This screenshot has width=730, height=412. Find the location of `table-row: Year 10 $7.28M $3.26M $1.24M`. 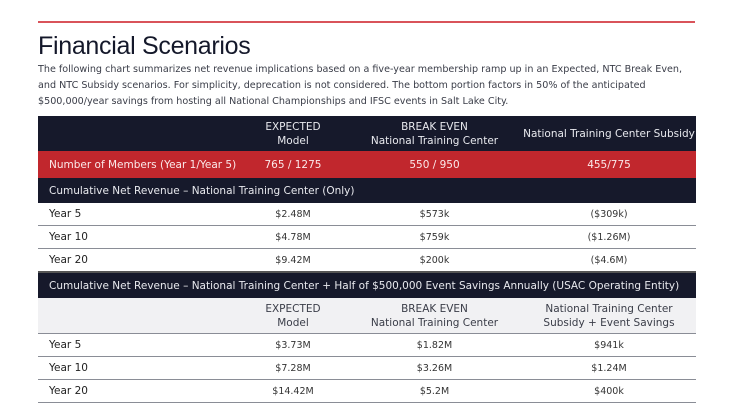

table-row: Year 10 $7.28M $3.26M $1.24M is located at coordinates (367, 368).